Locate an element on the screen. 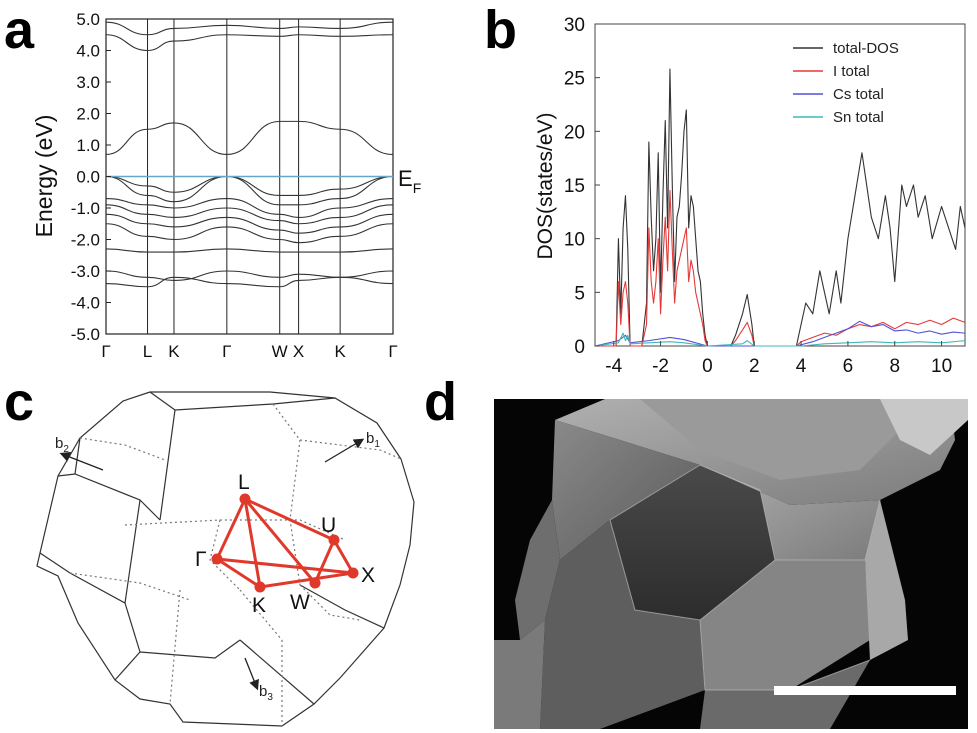  panel-b-letter: b is located at coordinates (500, 30).